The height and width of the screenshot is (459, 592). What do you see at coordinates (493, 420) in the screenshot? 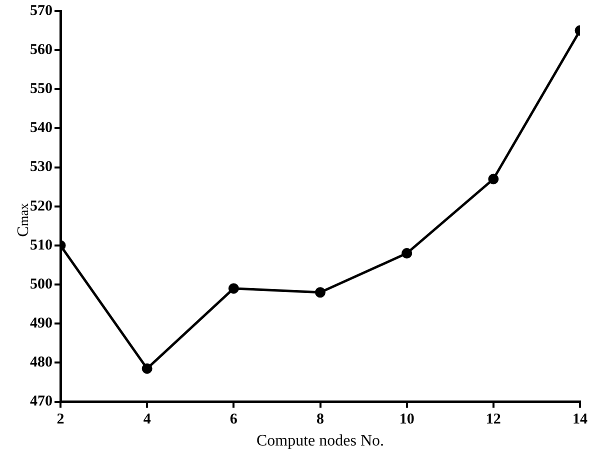
I see `x-tick-label: 12` at bounding box center [493, 420].